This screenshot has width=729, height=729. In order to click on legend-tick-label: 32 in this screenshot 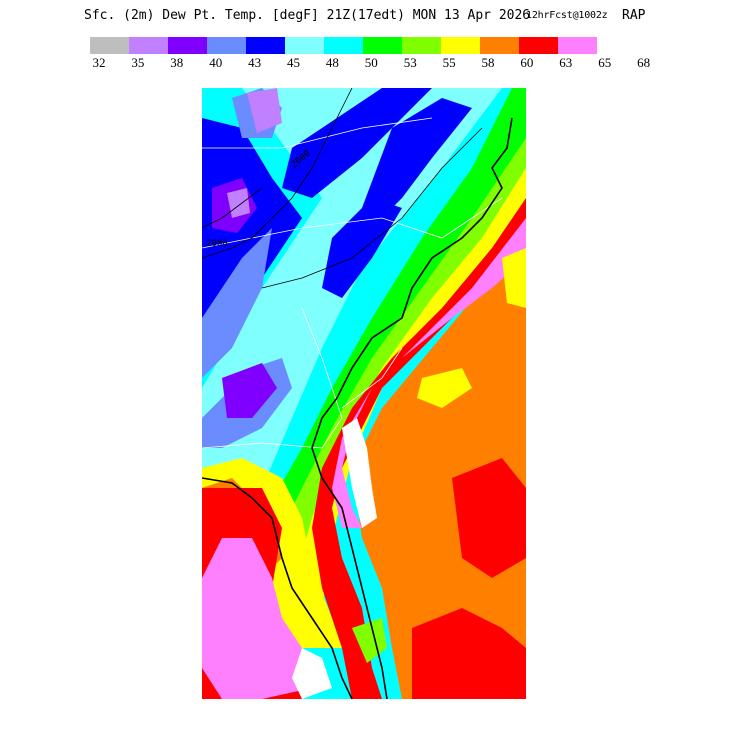, I will do `click(99, 62)`.